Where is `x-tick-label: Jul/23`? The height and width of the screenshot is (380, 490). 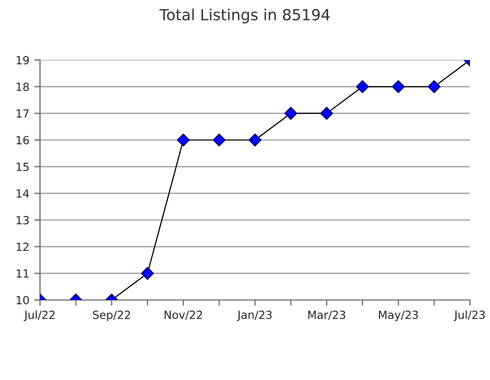
x-tick-label: Jul/23 is located at coordinates (469, 316).